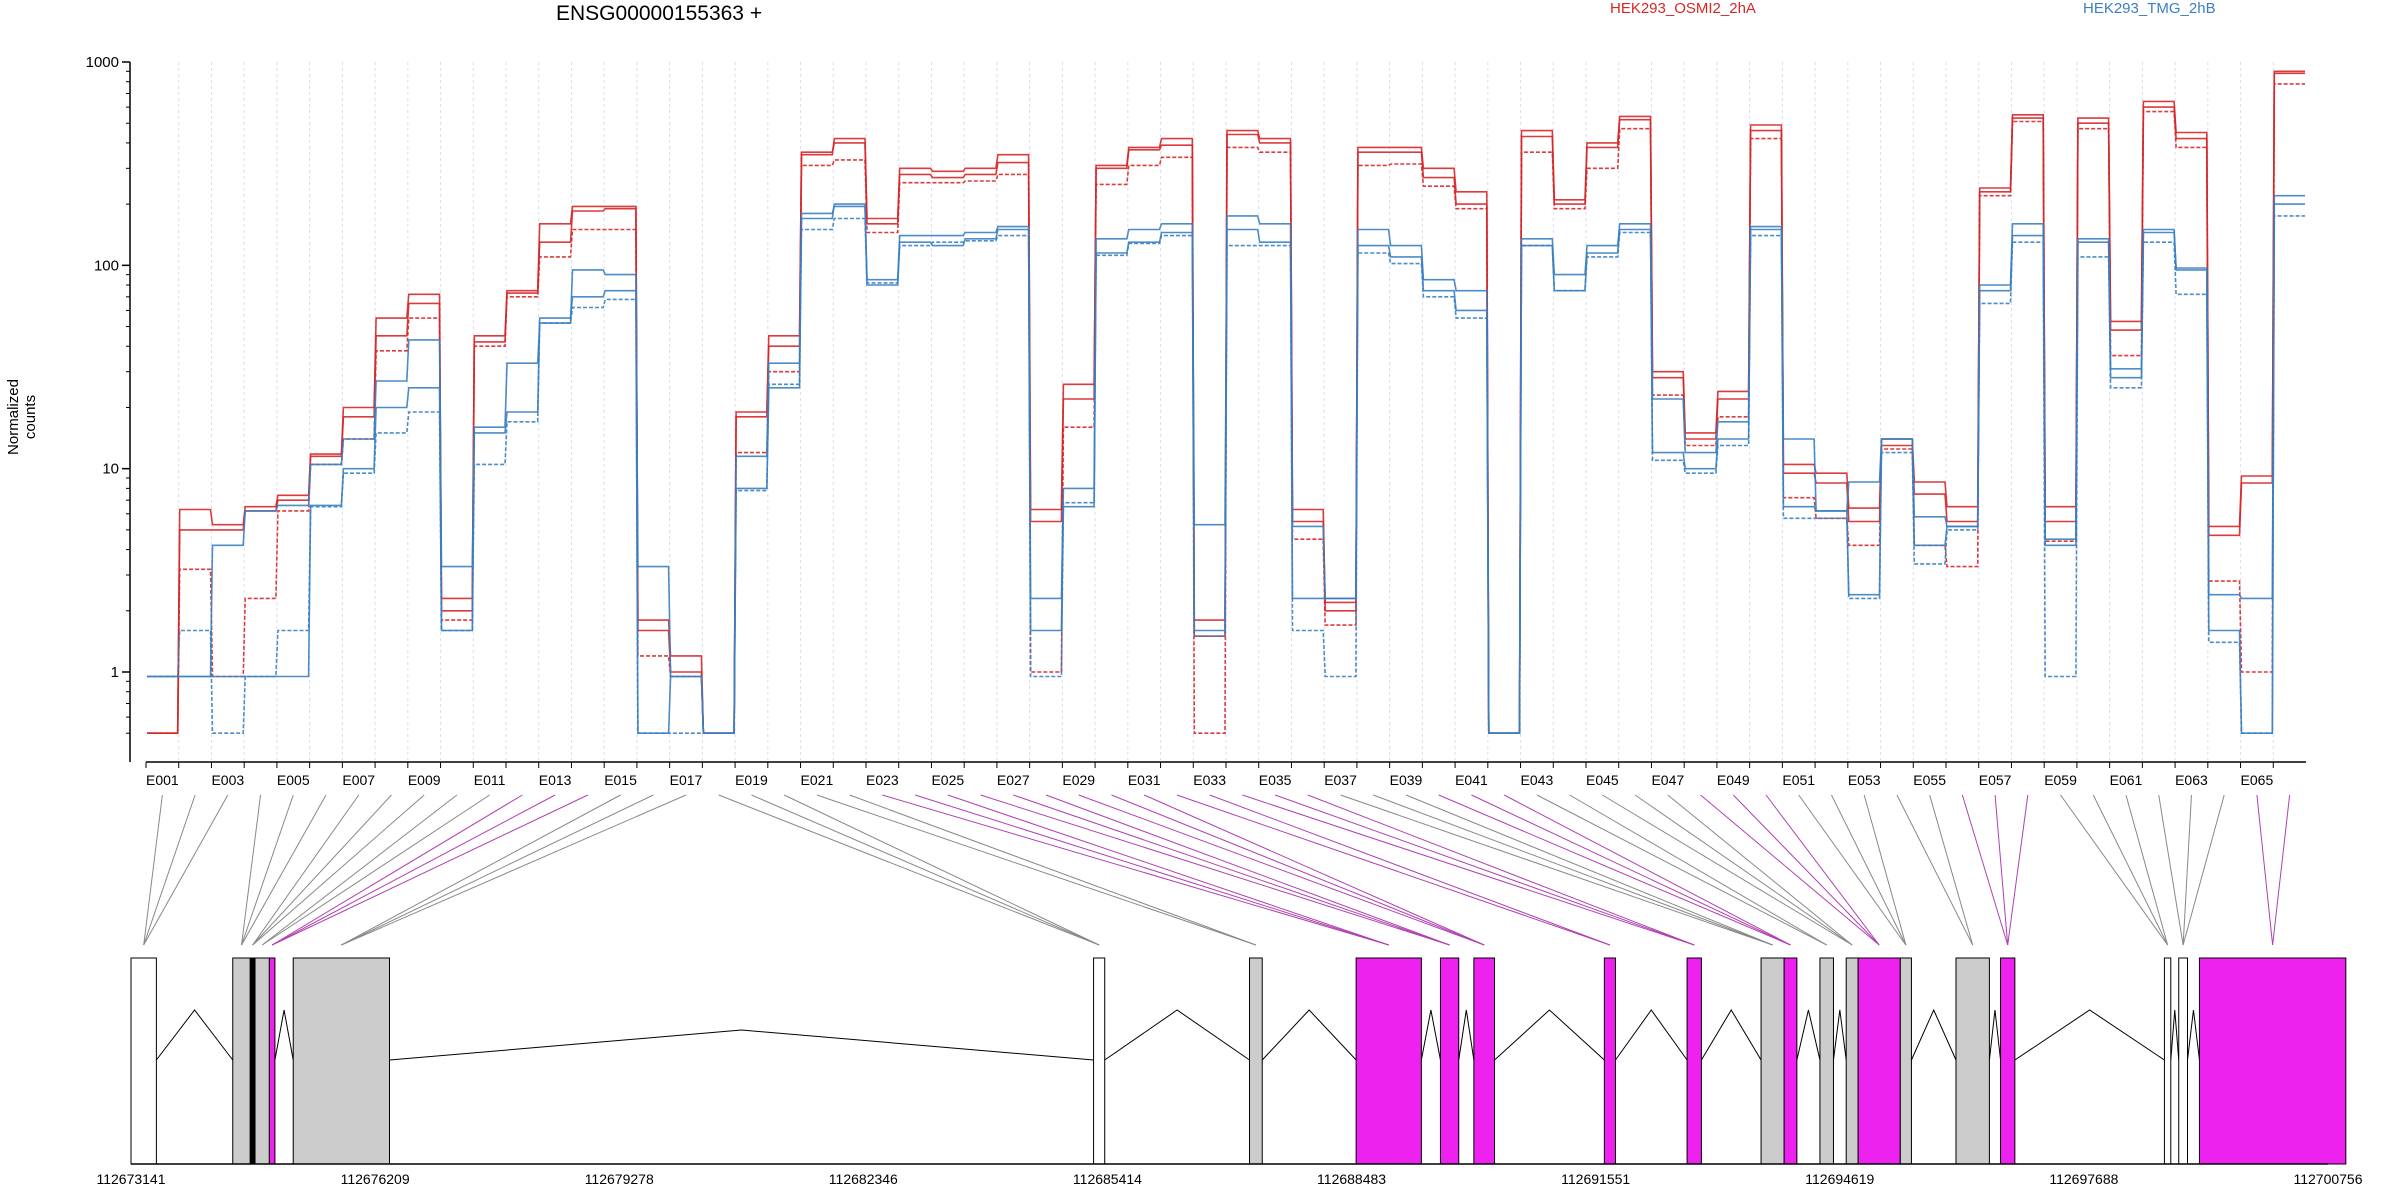  I want to click on genome-tick-label: 112673141, so click(130, 1179).